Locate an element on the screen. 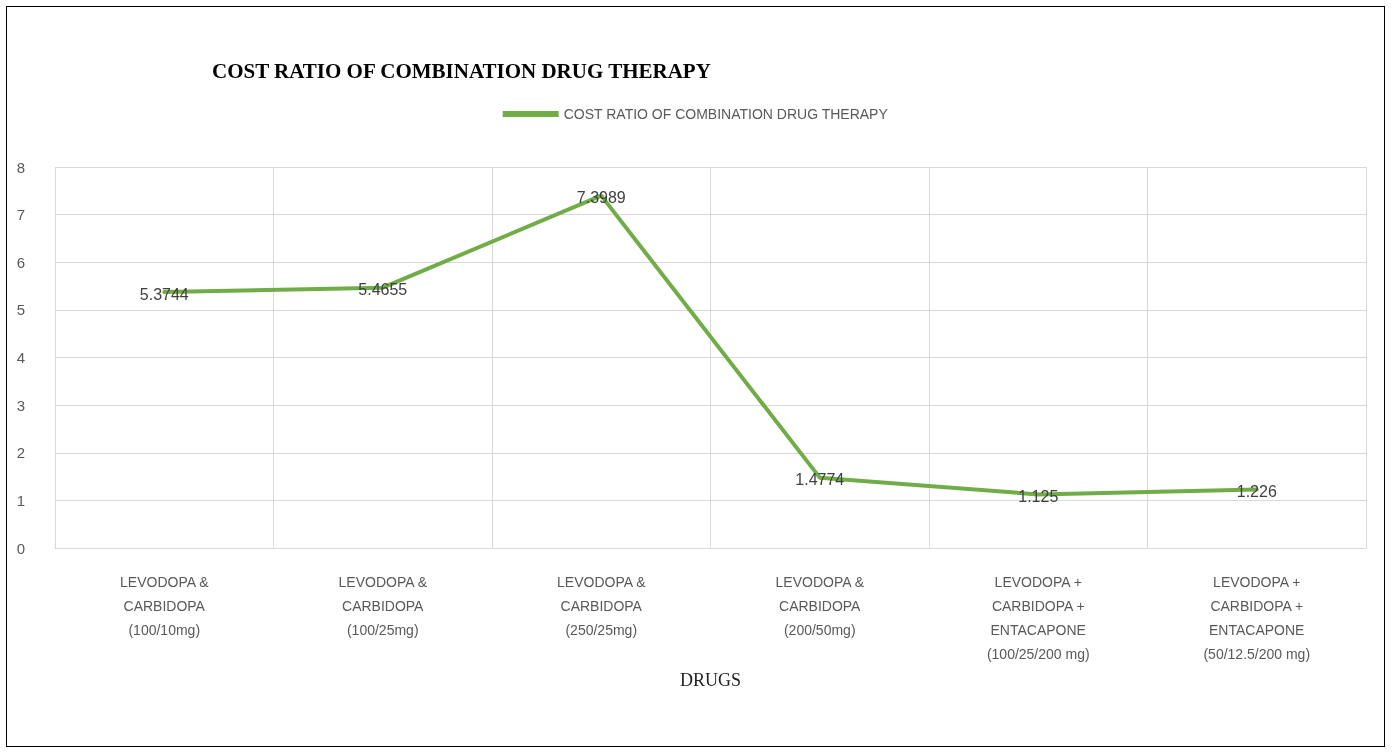 The image size is (1393, 755). y-tick-label: 4 is located at coordinates (20, 357).